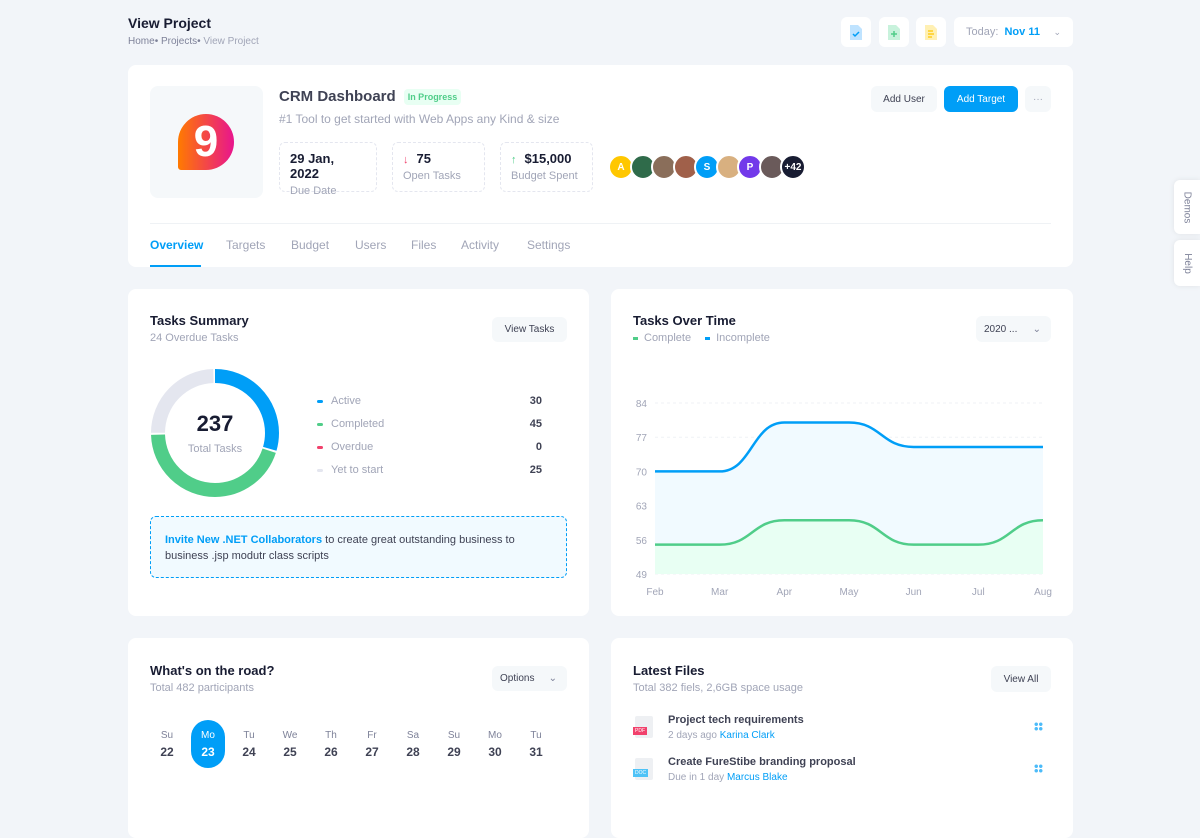  What do you see at coordinates (642, 472) in the screenshot?
I see `y-tick-label: 70` at bounding box center [642, 472].